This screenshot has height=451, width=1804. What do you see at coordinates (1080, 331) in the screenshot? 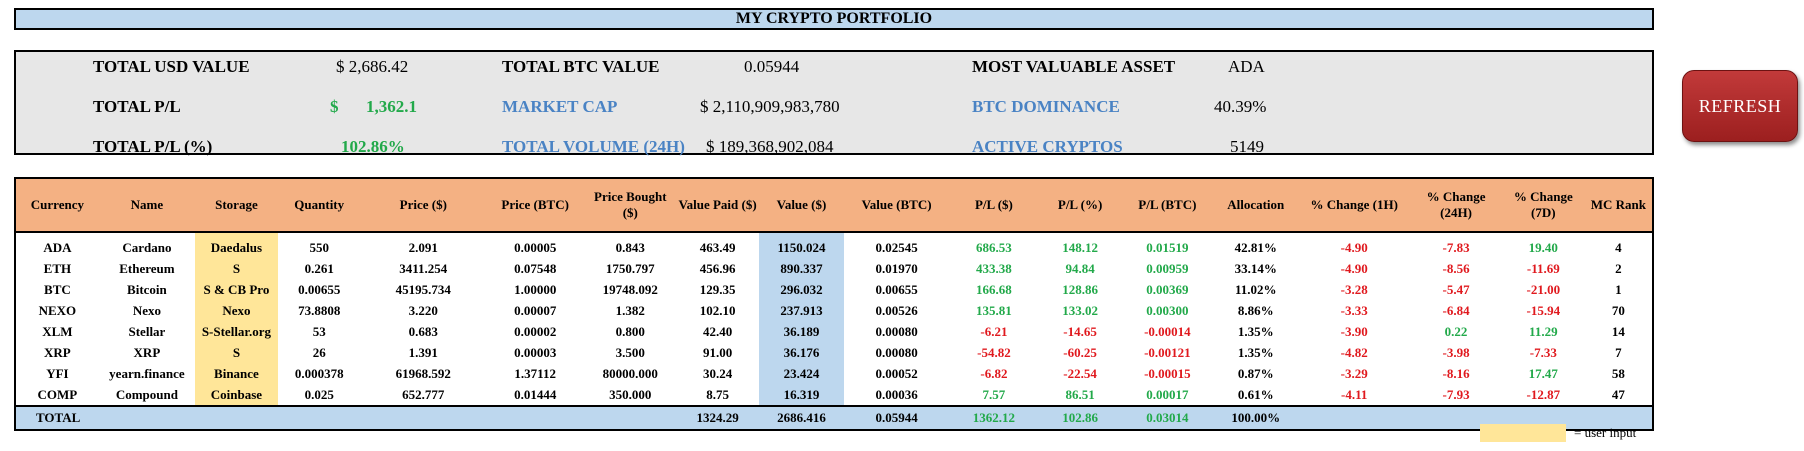
I see `cell-pl-pct: -14.65` at bounding box center [1080, 331].